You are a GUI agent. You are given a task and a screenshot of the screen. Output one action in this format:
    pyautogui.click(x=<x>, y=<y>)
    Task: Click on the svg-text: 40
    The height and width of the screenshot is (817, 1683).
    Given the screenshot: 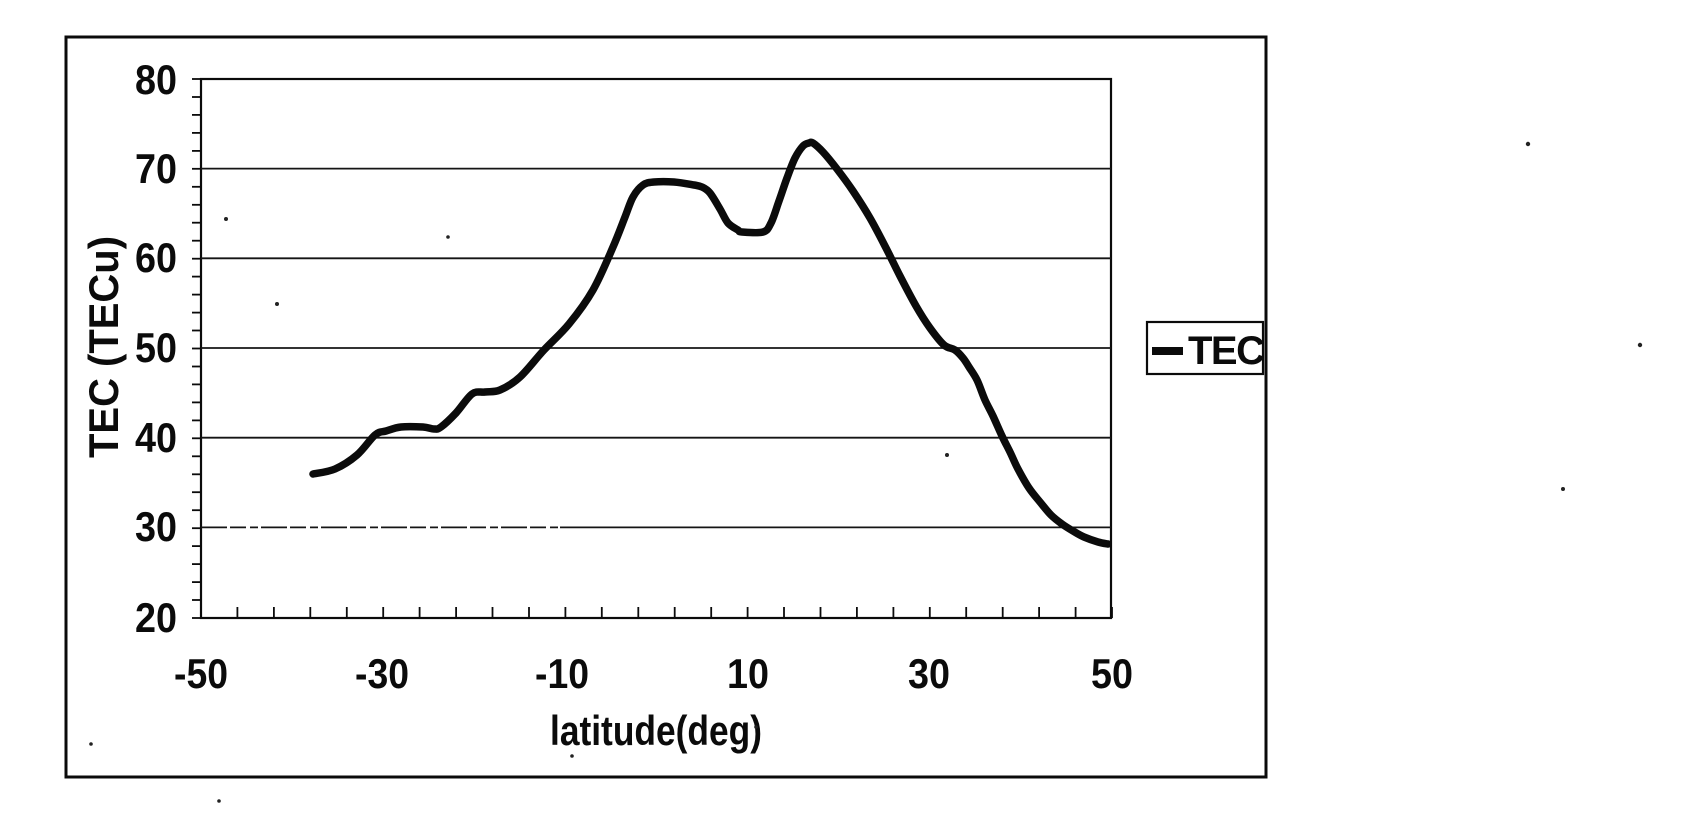 What is the action you would take?
    pyautogui.click(x=156, y=437)
    